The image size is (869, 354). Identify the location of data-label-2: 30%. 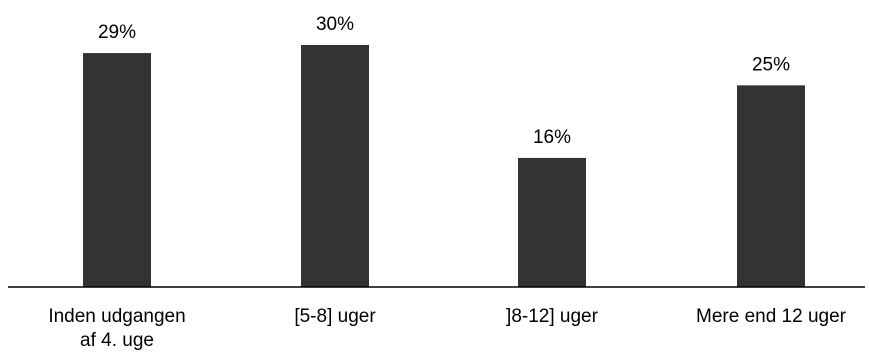
(335, 24).